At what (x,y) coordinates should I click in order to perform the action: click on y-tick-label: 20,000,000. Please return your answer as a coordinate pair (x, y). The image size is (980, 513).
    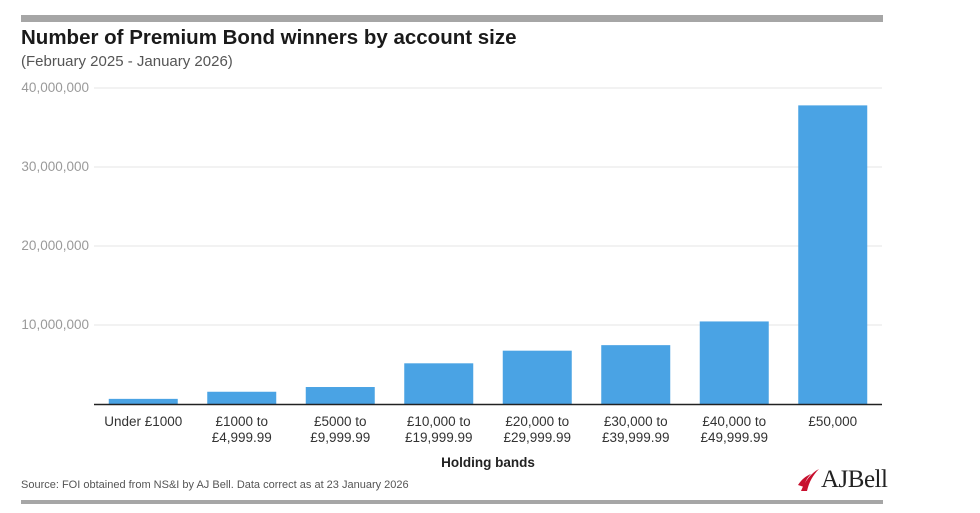
    Looking at the image, I should click on (55, 245).